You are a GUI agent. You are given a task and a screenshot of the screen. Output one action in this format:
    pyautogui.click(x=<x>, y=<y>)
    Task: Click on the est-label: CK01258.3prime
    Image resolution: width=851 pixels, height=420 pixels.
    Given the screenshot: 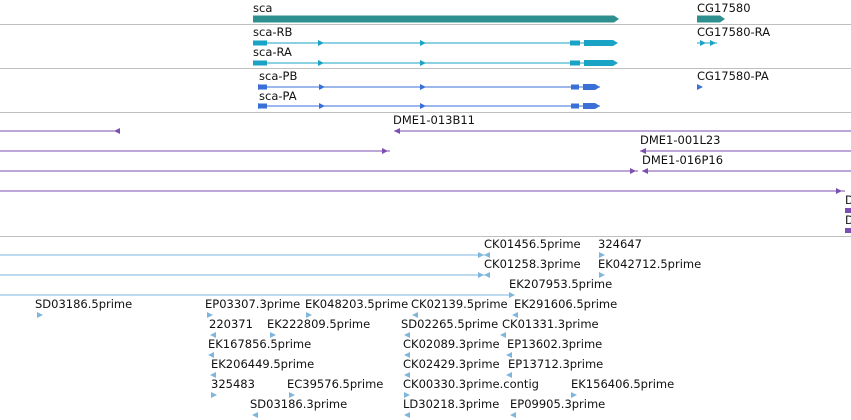 What is the action you would take?
    pyautogui.click(x=532, y=264)
    